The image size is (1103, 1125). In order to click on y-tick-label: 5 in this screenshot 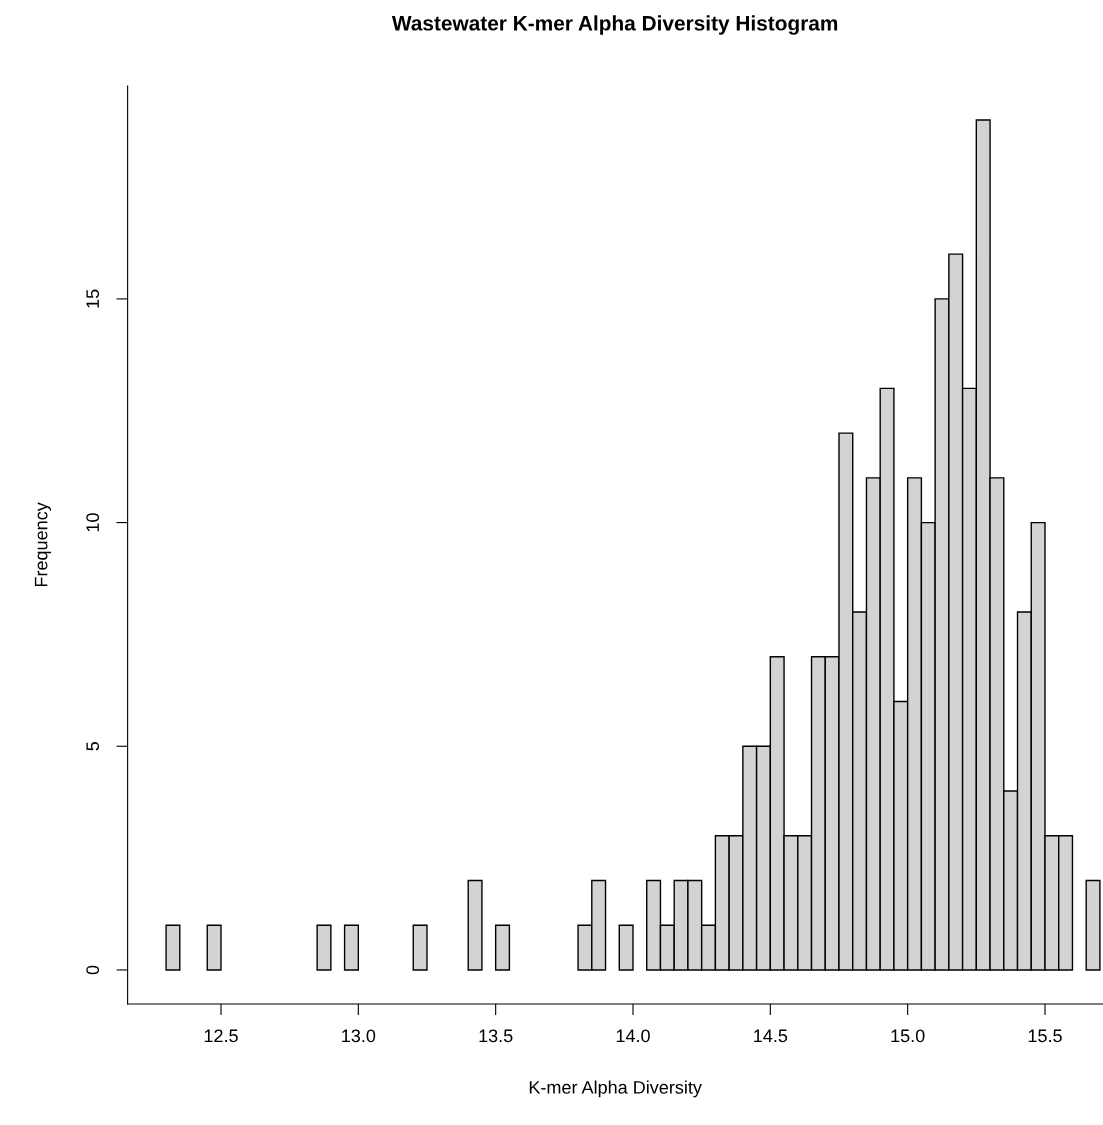, I will do `click(93, 746)`.